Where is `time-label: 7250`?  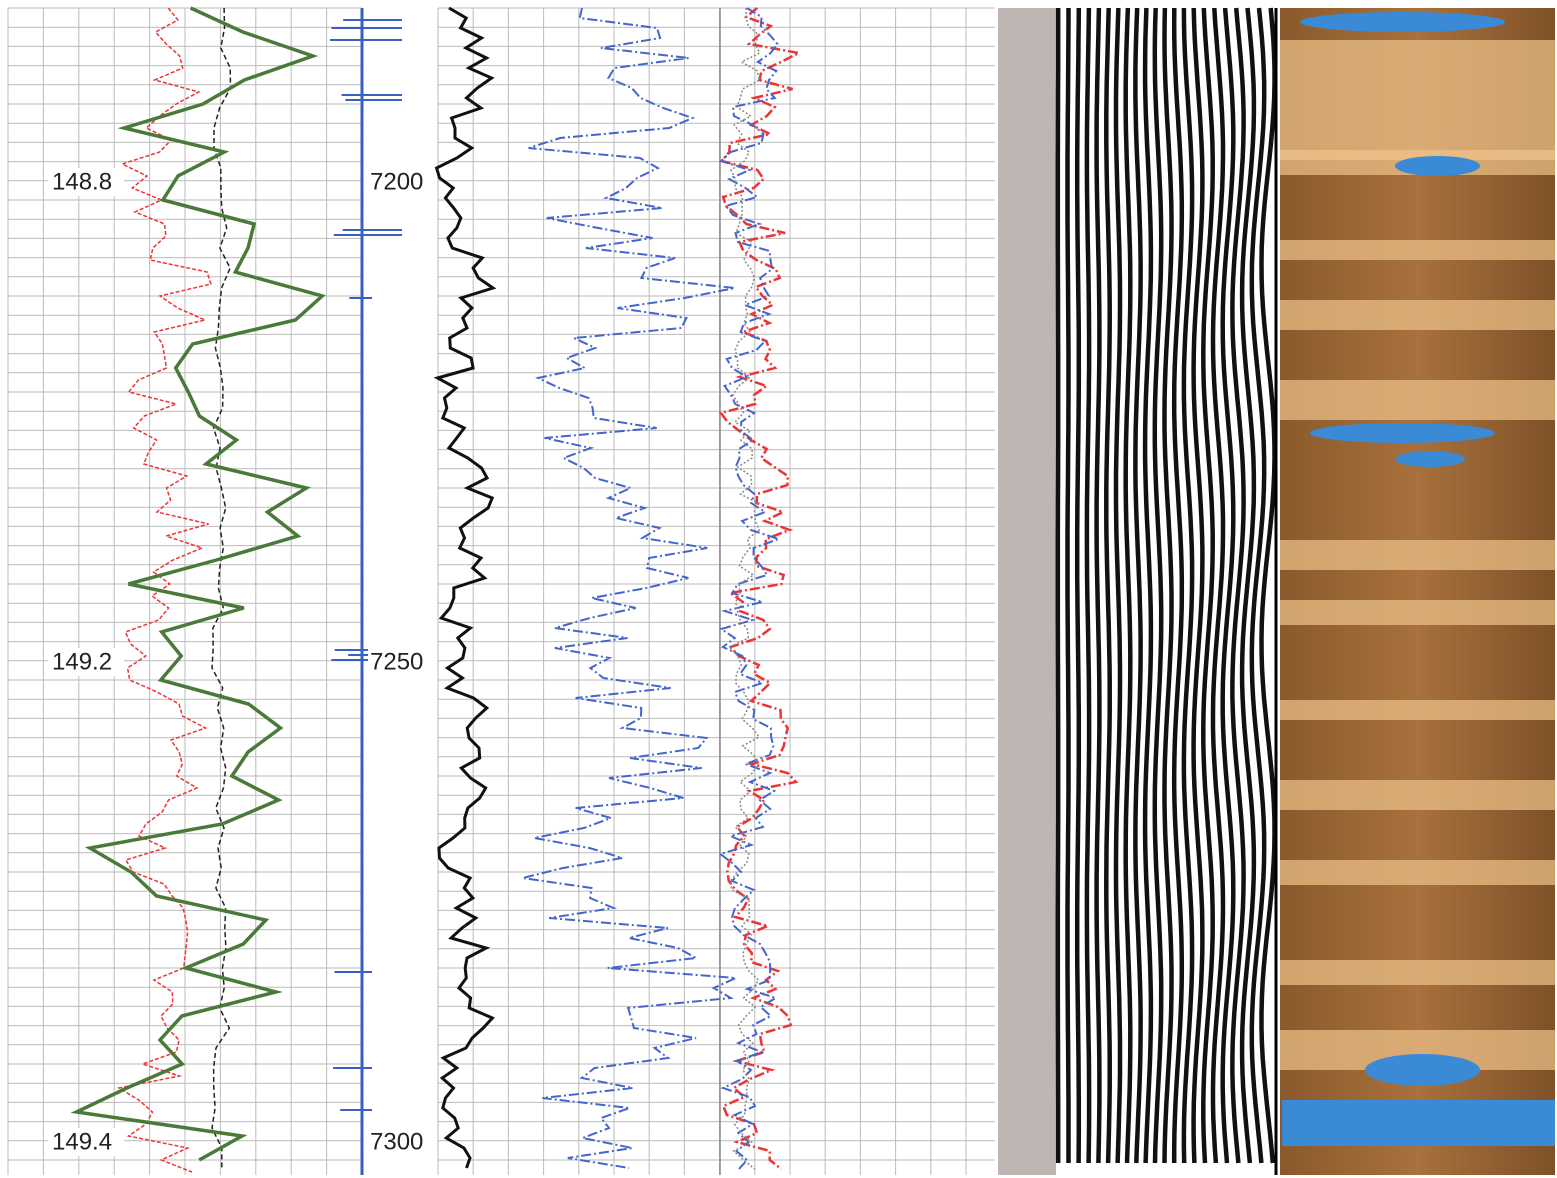 time-label: 7250 is located at coordinates (396, 661).